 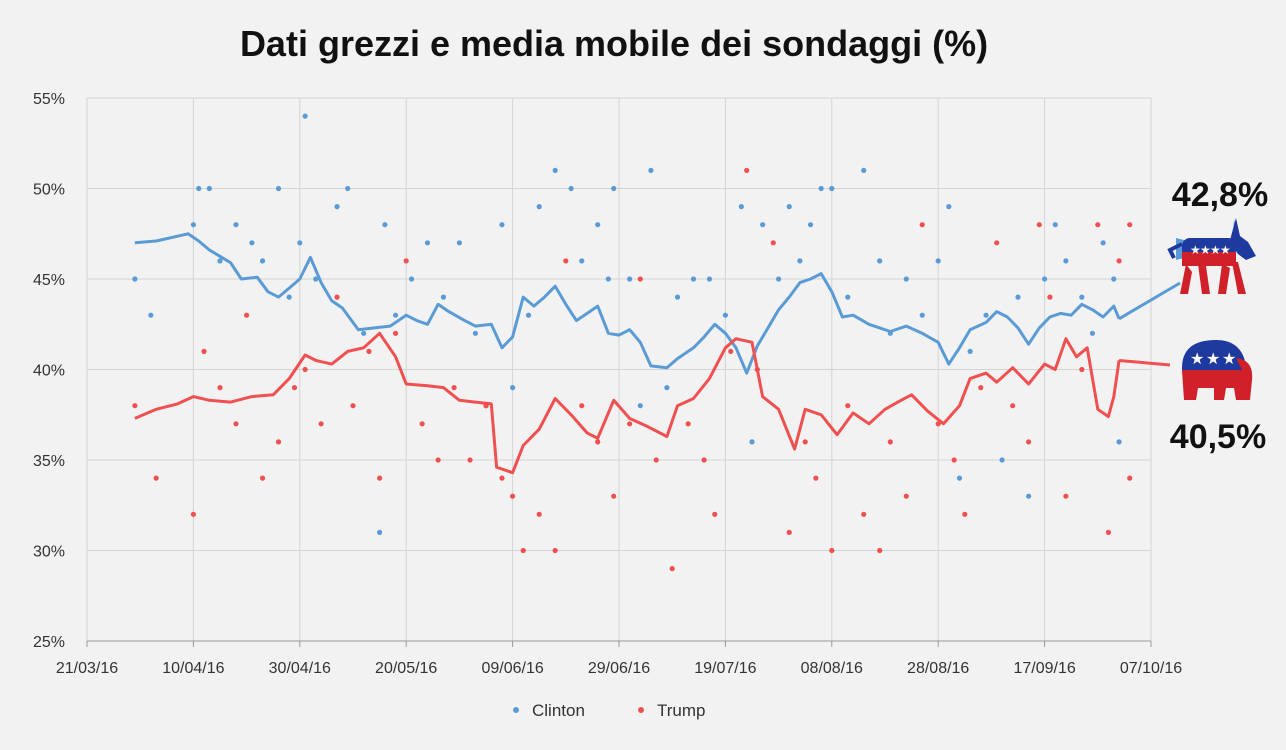 I want to click on legend: Clinton Trump, so click(x=609, y=710).